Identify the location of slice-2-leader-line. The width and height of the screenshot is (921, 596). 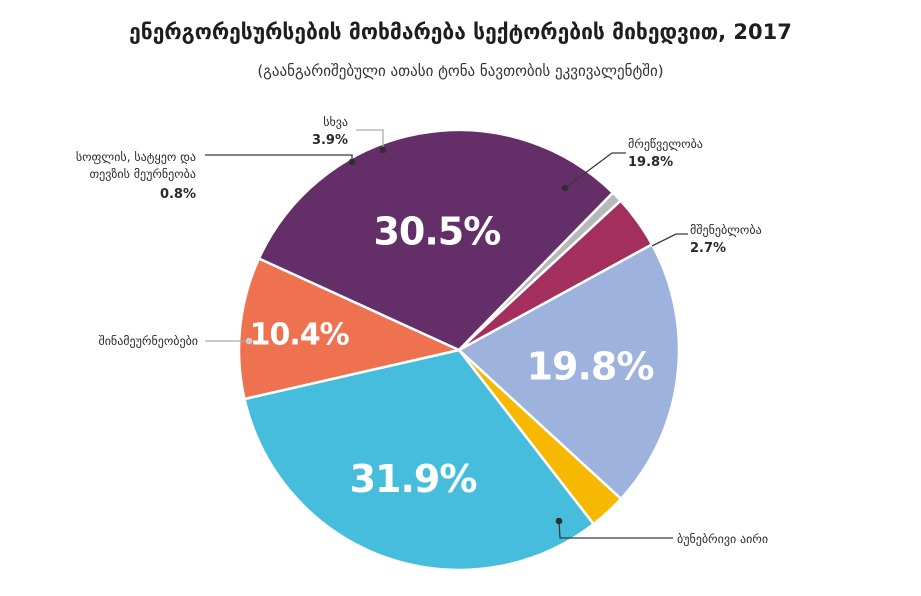
(669, 240).